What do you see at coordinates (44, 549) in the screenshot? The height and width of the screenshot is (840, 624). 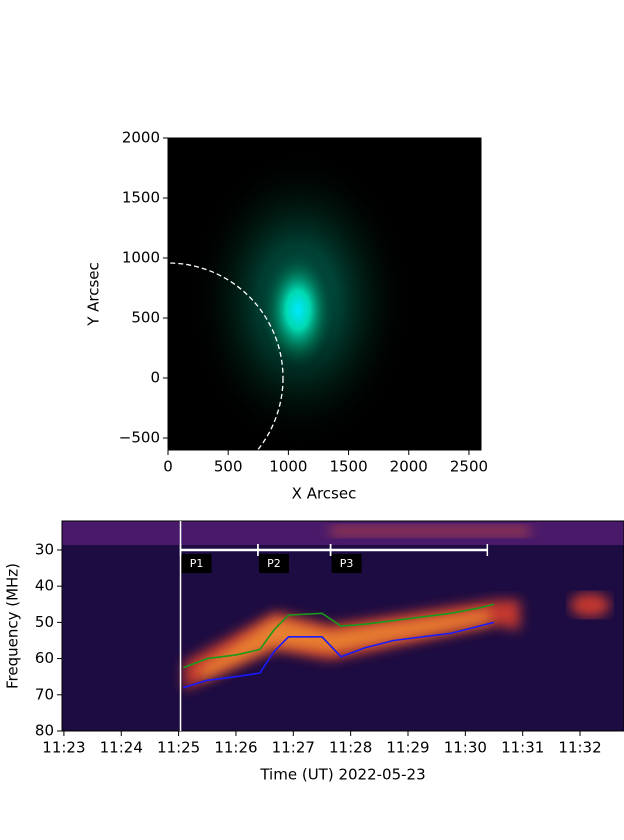 I see `y-tick-label: 30` at bounding box center [44, 549].